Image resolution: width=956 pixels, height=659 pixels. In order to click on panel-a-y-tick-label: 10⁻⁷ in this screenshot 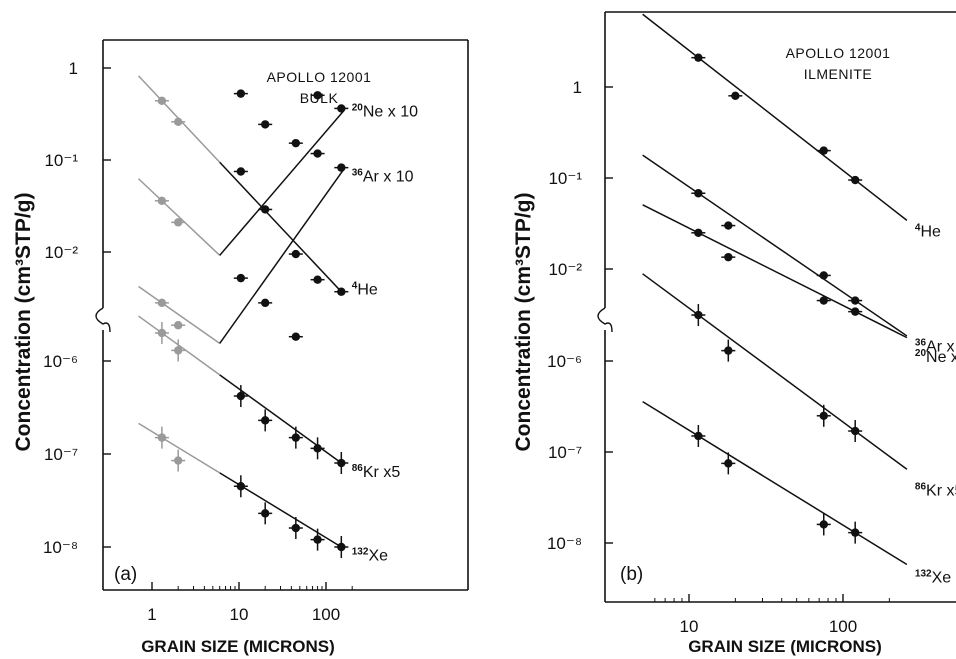, I will do `click(61, 454)`.